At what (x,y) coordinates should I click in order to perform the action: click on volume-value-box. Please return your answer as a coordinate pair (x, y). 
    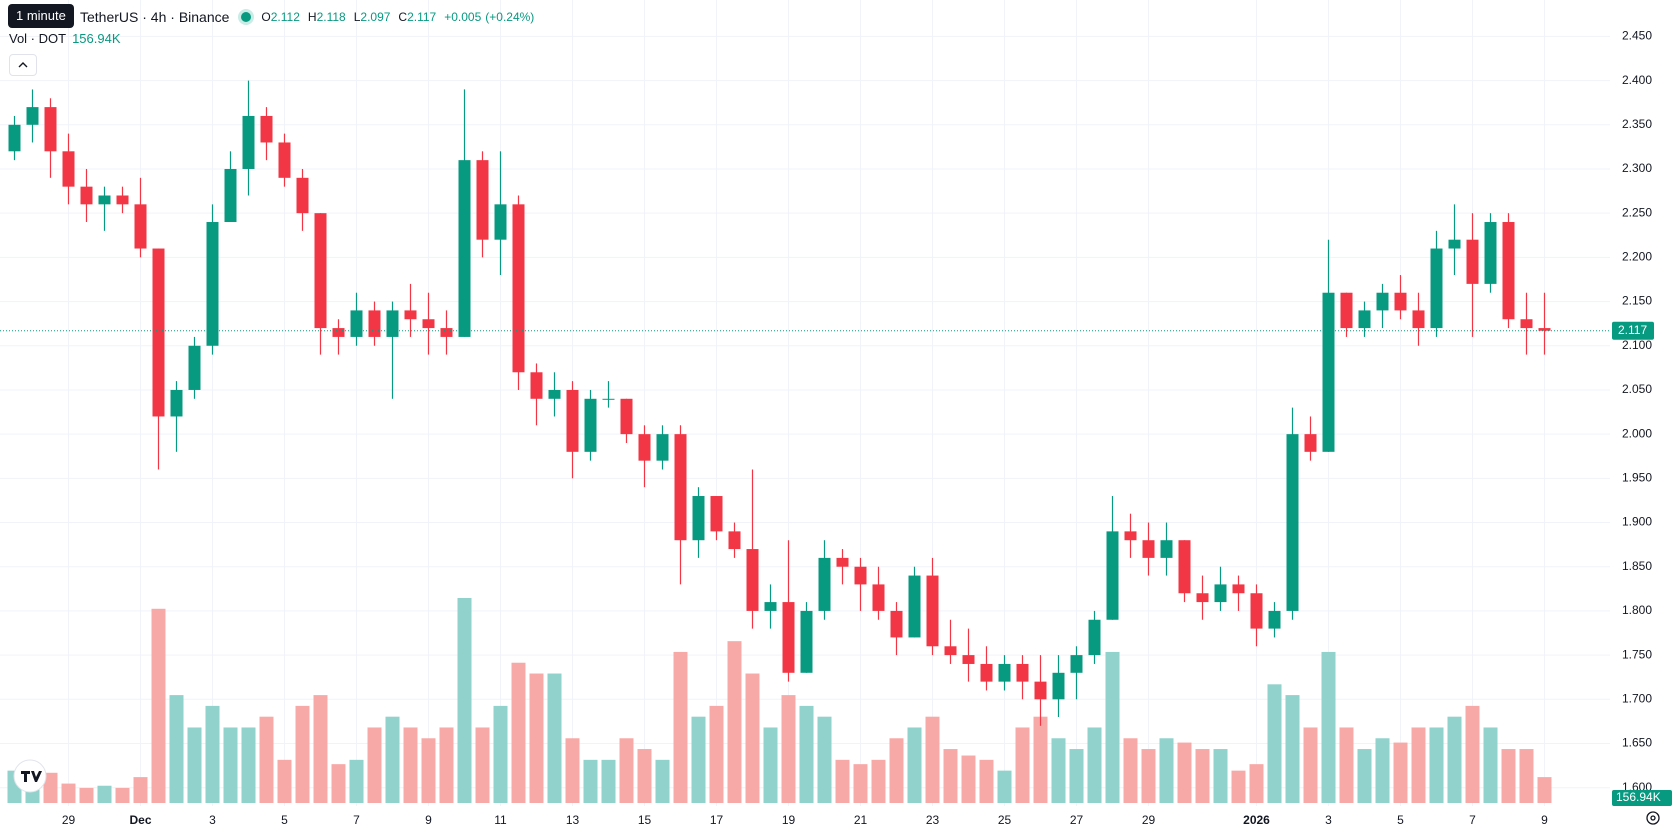
    Looking at the image, I should click on (1642, 798).